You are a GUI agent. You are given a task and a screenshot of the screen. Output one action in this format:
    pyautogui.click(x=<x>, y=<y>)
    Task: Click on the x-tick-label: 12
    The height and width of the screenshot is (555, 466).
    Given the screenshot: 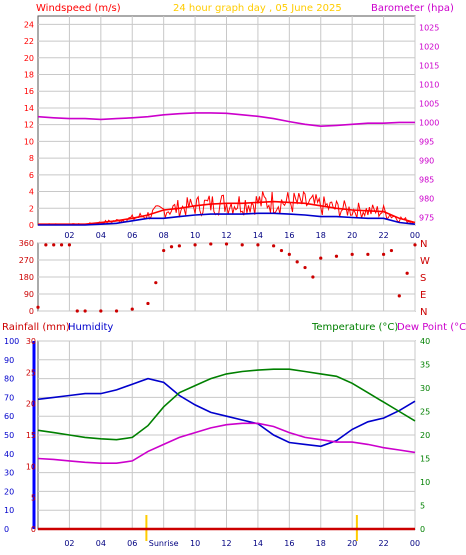 What is the action you would take?
    pyautogui.click(x=226, y=543)
    